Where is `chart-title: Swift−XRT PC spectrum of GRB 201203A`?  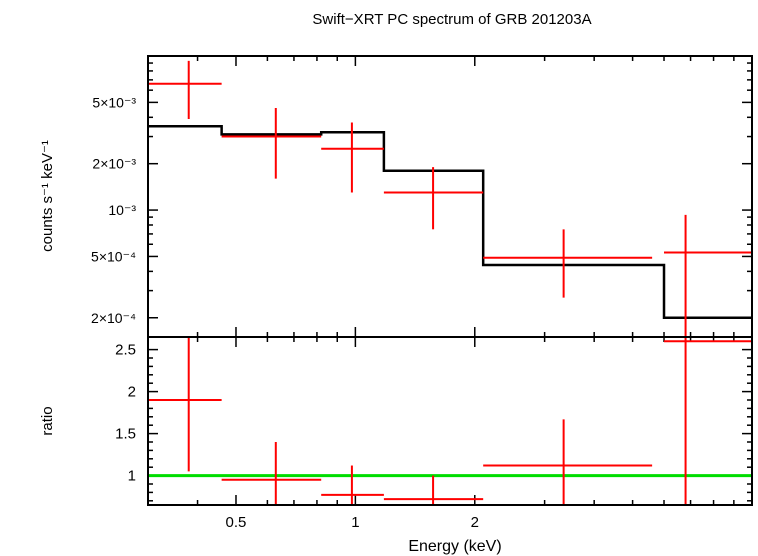
chart-title: Swift−XRT PC spectrum of GRB 201203A is located at coordinates (451, 19).